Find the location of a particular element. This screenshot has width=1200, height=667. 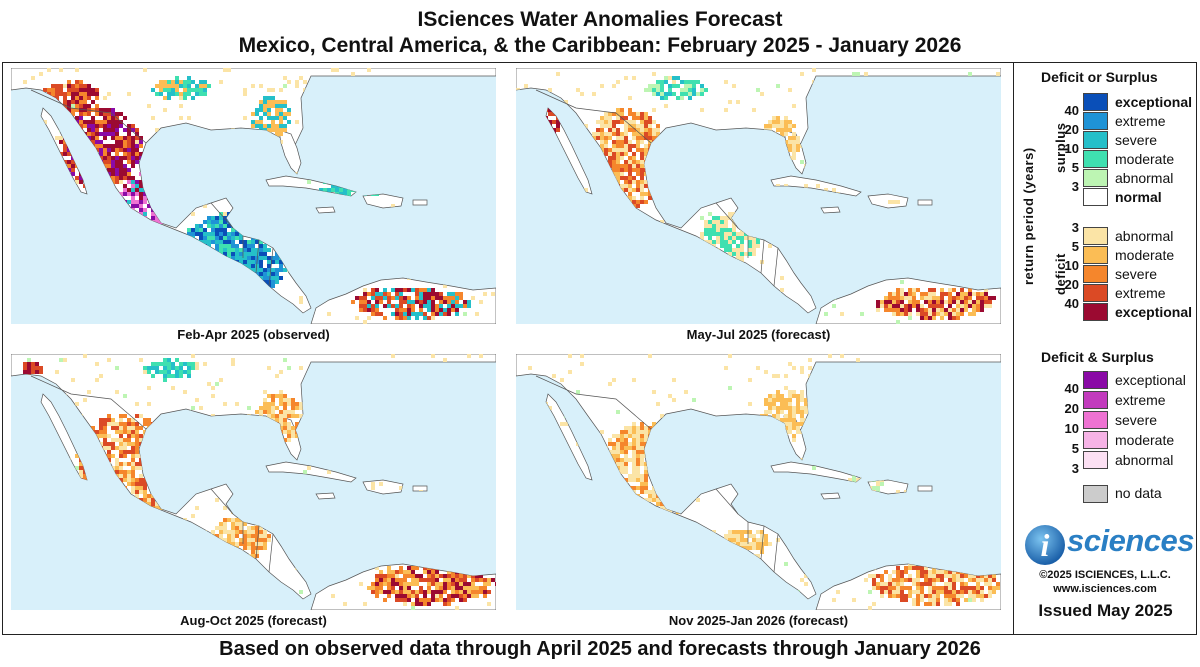

isciences-logo: i sciences is located at coordinates (1109, 546).